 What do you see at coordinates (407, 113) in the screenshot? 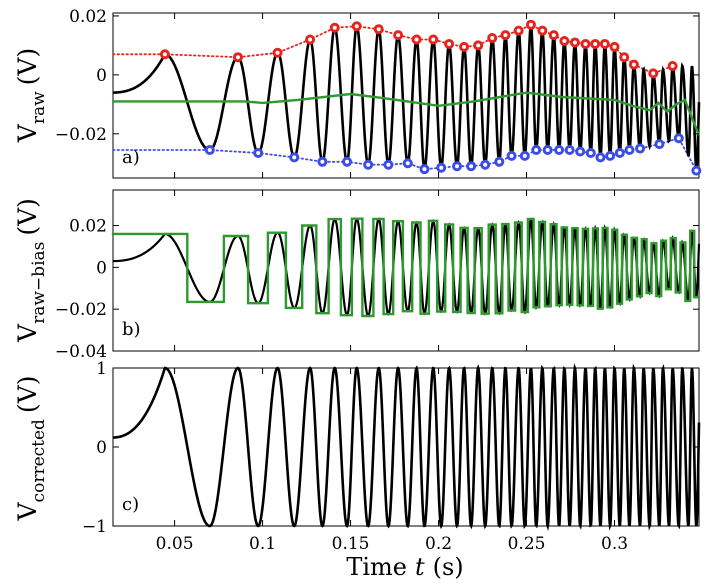
I see `bias-line` at bounding box center [407, 113].